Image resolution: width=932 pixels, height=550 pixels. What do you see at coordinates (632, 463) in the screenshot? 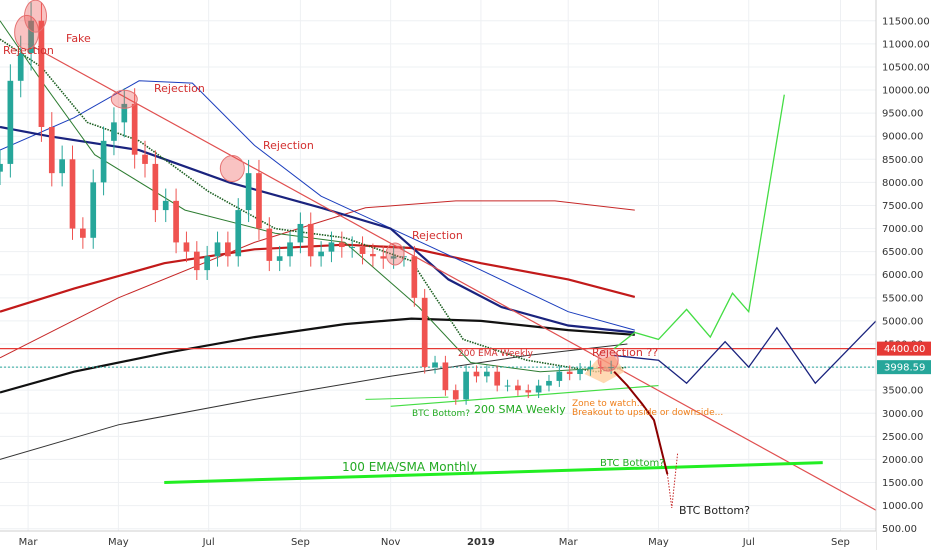
I see `annotation-btc-bottom-2: BTC Bottom?` at bounding box center [632, 463].